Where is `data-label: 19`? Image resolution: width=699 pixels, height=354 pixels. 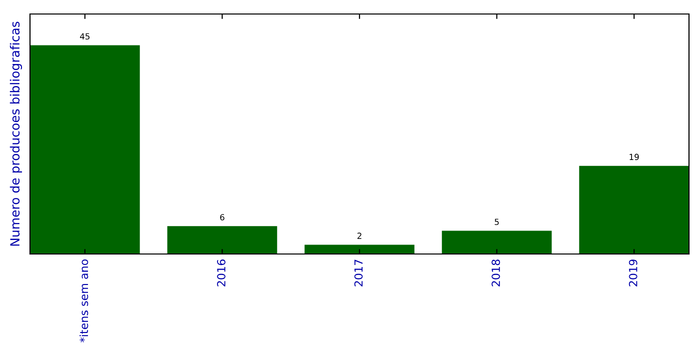
data-label: 19 is located at coordinates (634, 157).